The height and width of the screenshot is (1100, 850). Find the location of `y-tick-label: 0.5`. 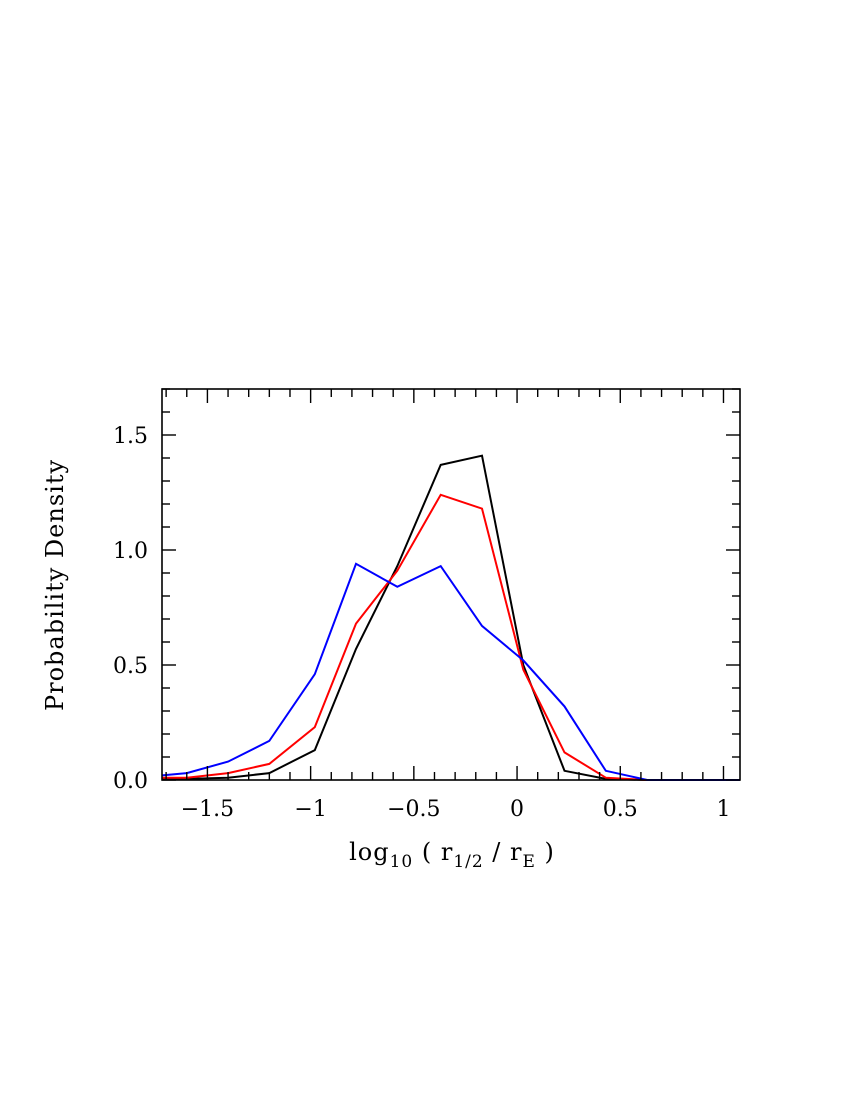

y-tick-label: 0.5 is located at coordinates (130, 666).